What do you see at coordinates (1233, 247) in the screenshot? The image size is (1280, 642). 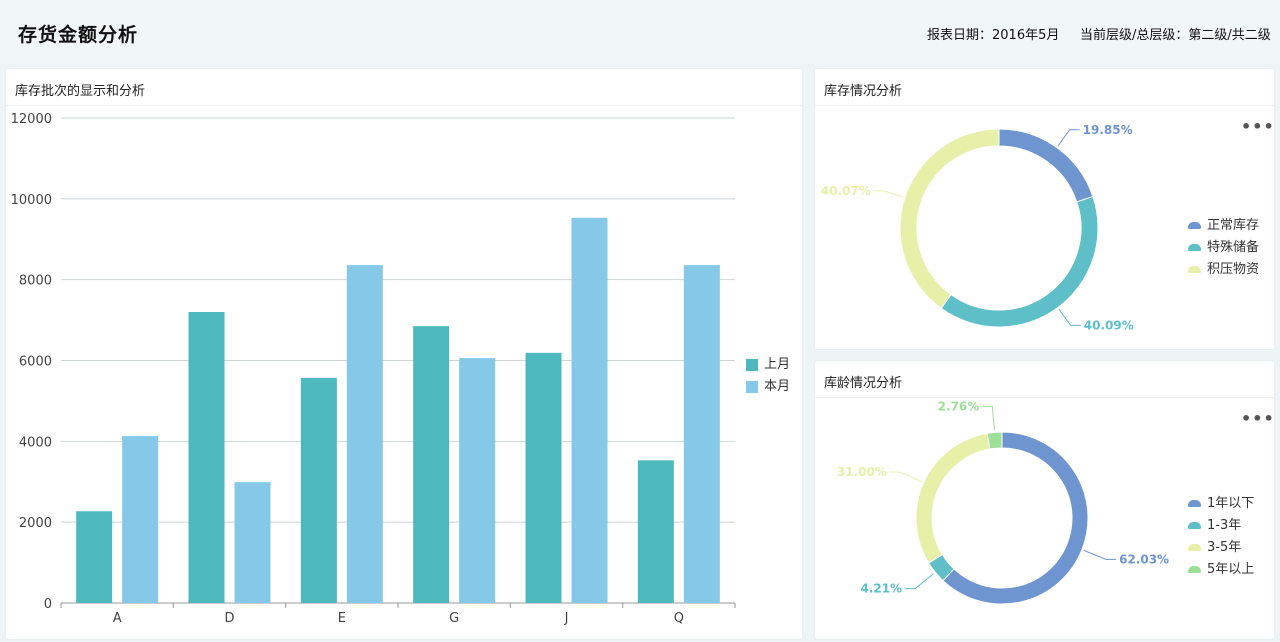 I see `legend-label: 特殊储备` at bounding box center [1233, 247].